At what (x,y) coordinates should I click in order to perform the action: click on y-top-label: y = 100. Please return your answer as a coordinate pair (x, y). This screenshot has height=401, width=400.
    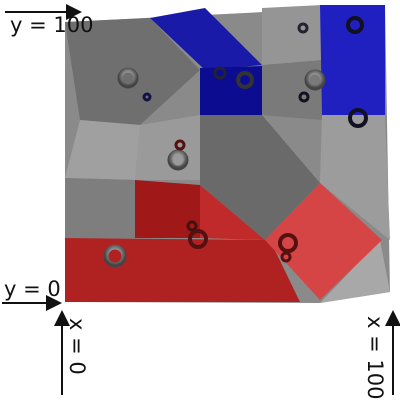
    Looking at the image, I should click on (51, 25).